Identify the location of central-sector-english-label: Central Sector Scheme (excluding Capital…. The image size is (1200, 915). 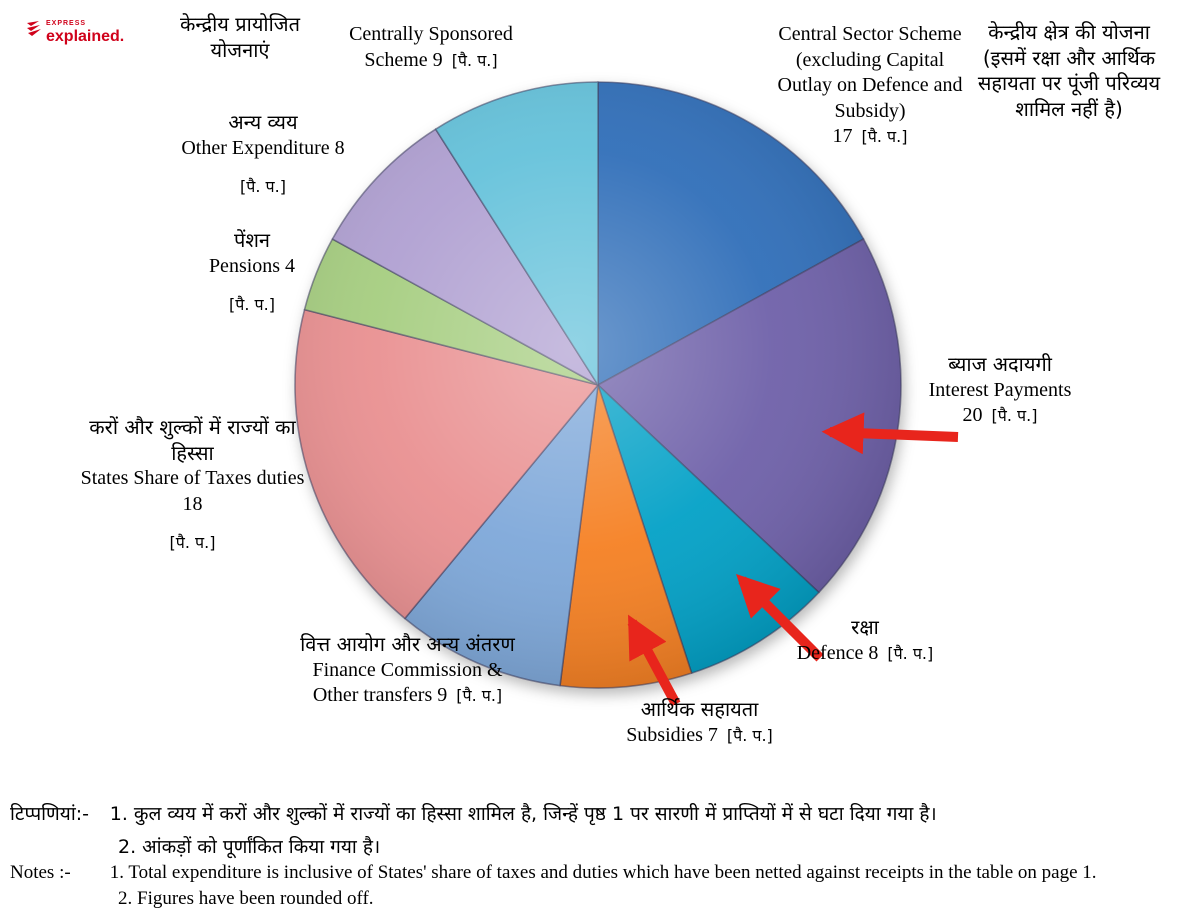
(870, 72).